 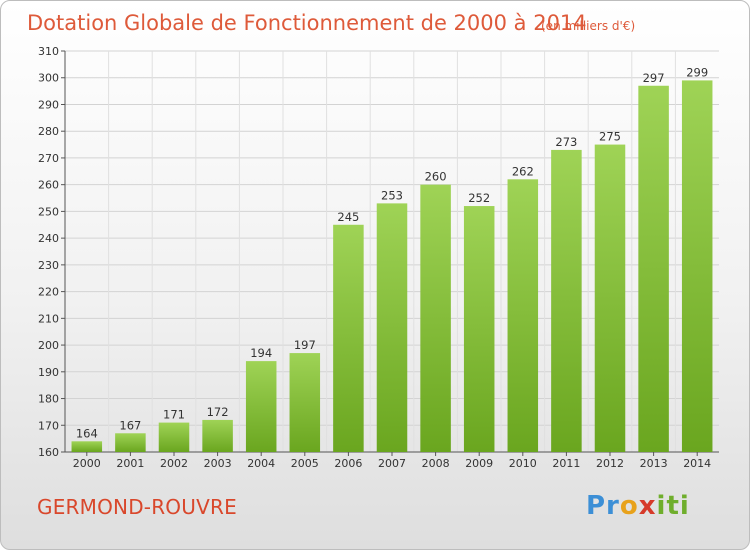 I want to click on data-label: 273, so click(x=566, y=142).